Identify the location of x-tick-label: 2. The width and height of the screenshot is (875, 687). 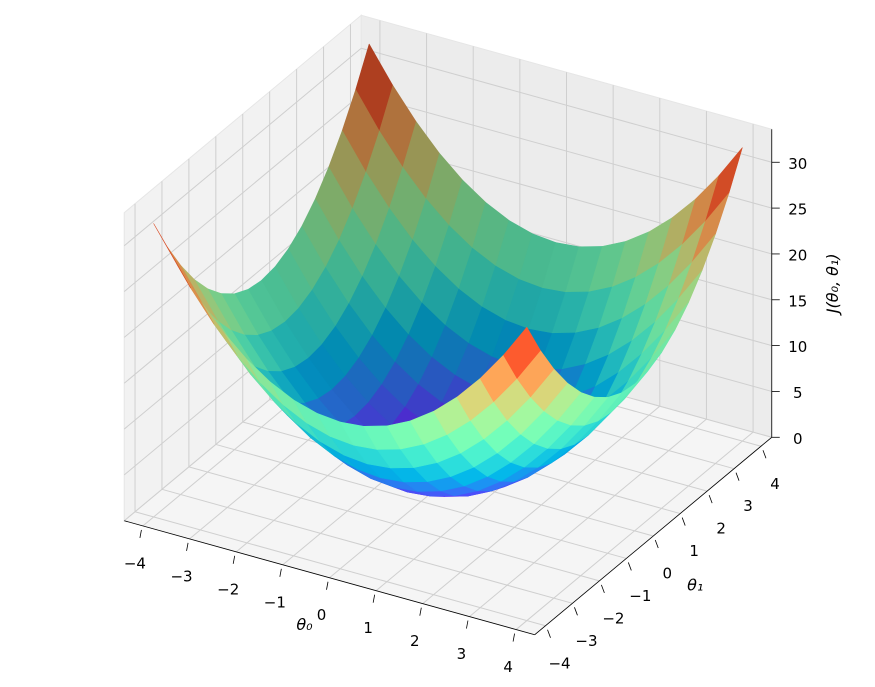
(415, 641).